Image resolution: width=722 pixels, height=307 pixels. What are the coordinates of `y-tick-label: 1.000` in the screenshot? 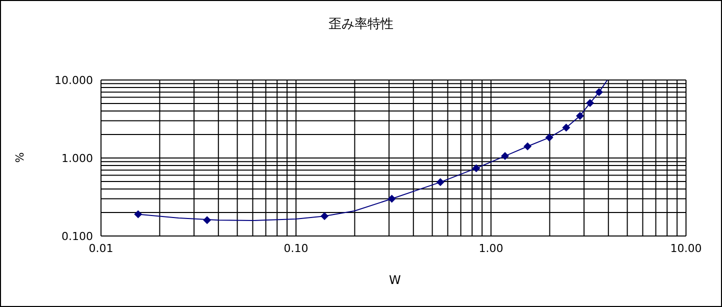 It's located at (77, 158).